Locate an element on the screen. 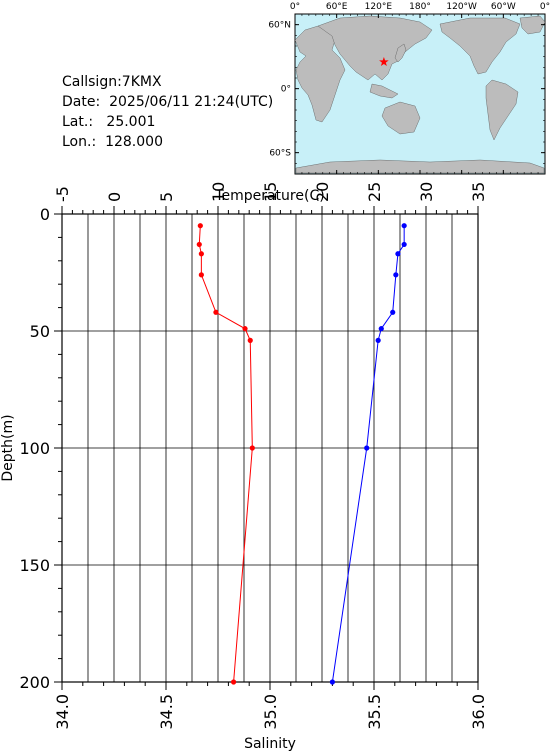 The image size is (553, 755). depth-tick-label: 100 is located at coordinates (34, 448).